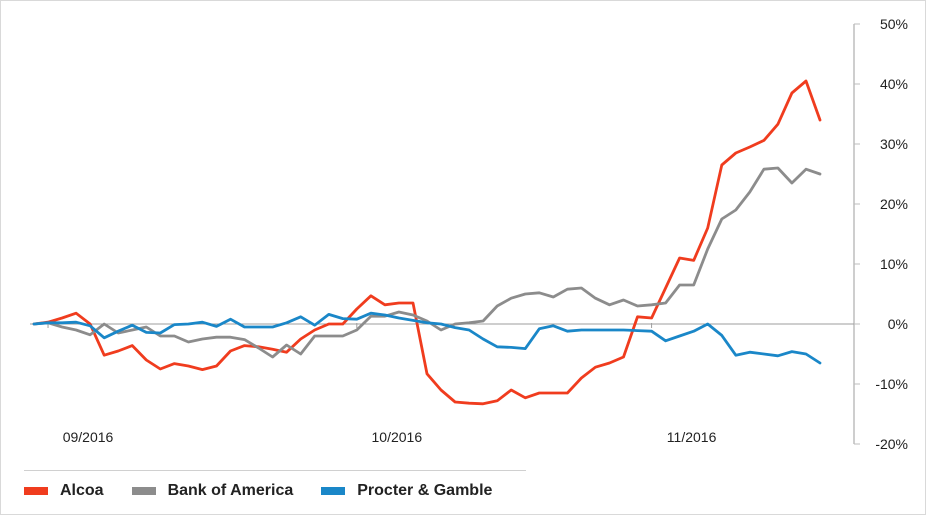 The width and height of the screenshot is (926, 515). What do you see at coordinates (230, 490) in the screenshot?
I see `legend-label-bank-of-america: Bank of America` at bounding box center [230, 490].